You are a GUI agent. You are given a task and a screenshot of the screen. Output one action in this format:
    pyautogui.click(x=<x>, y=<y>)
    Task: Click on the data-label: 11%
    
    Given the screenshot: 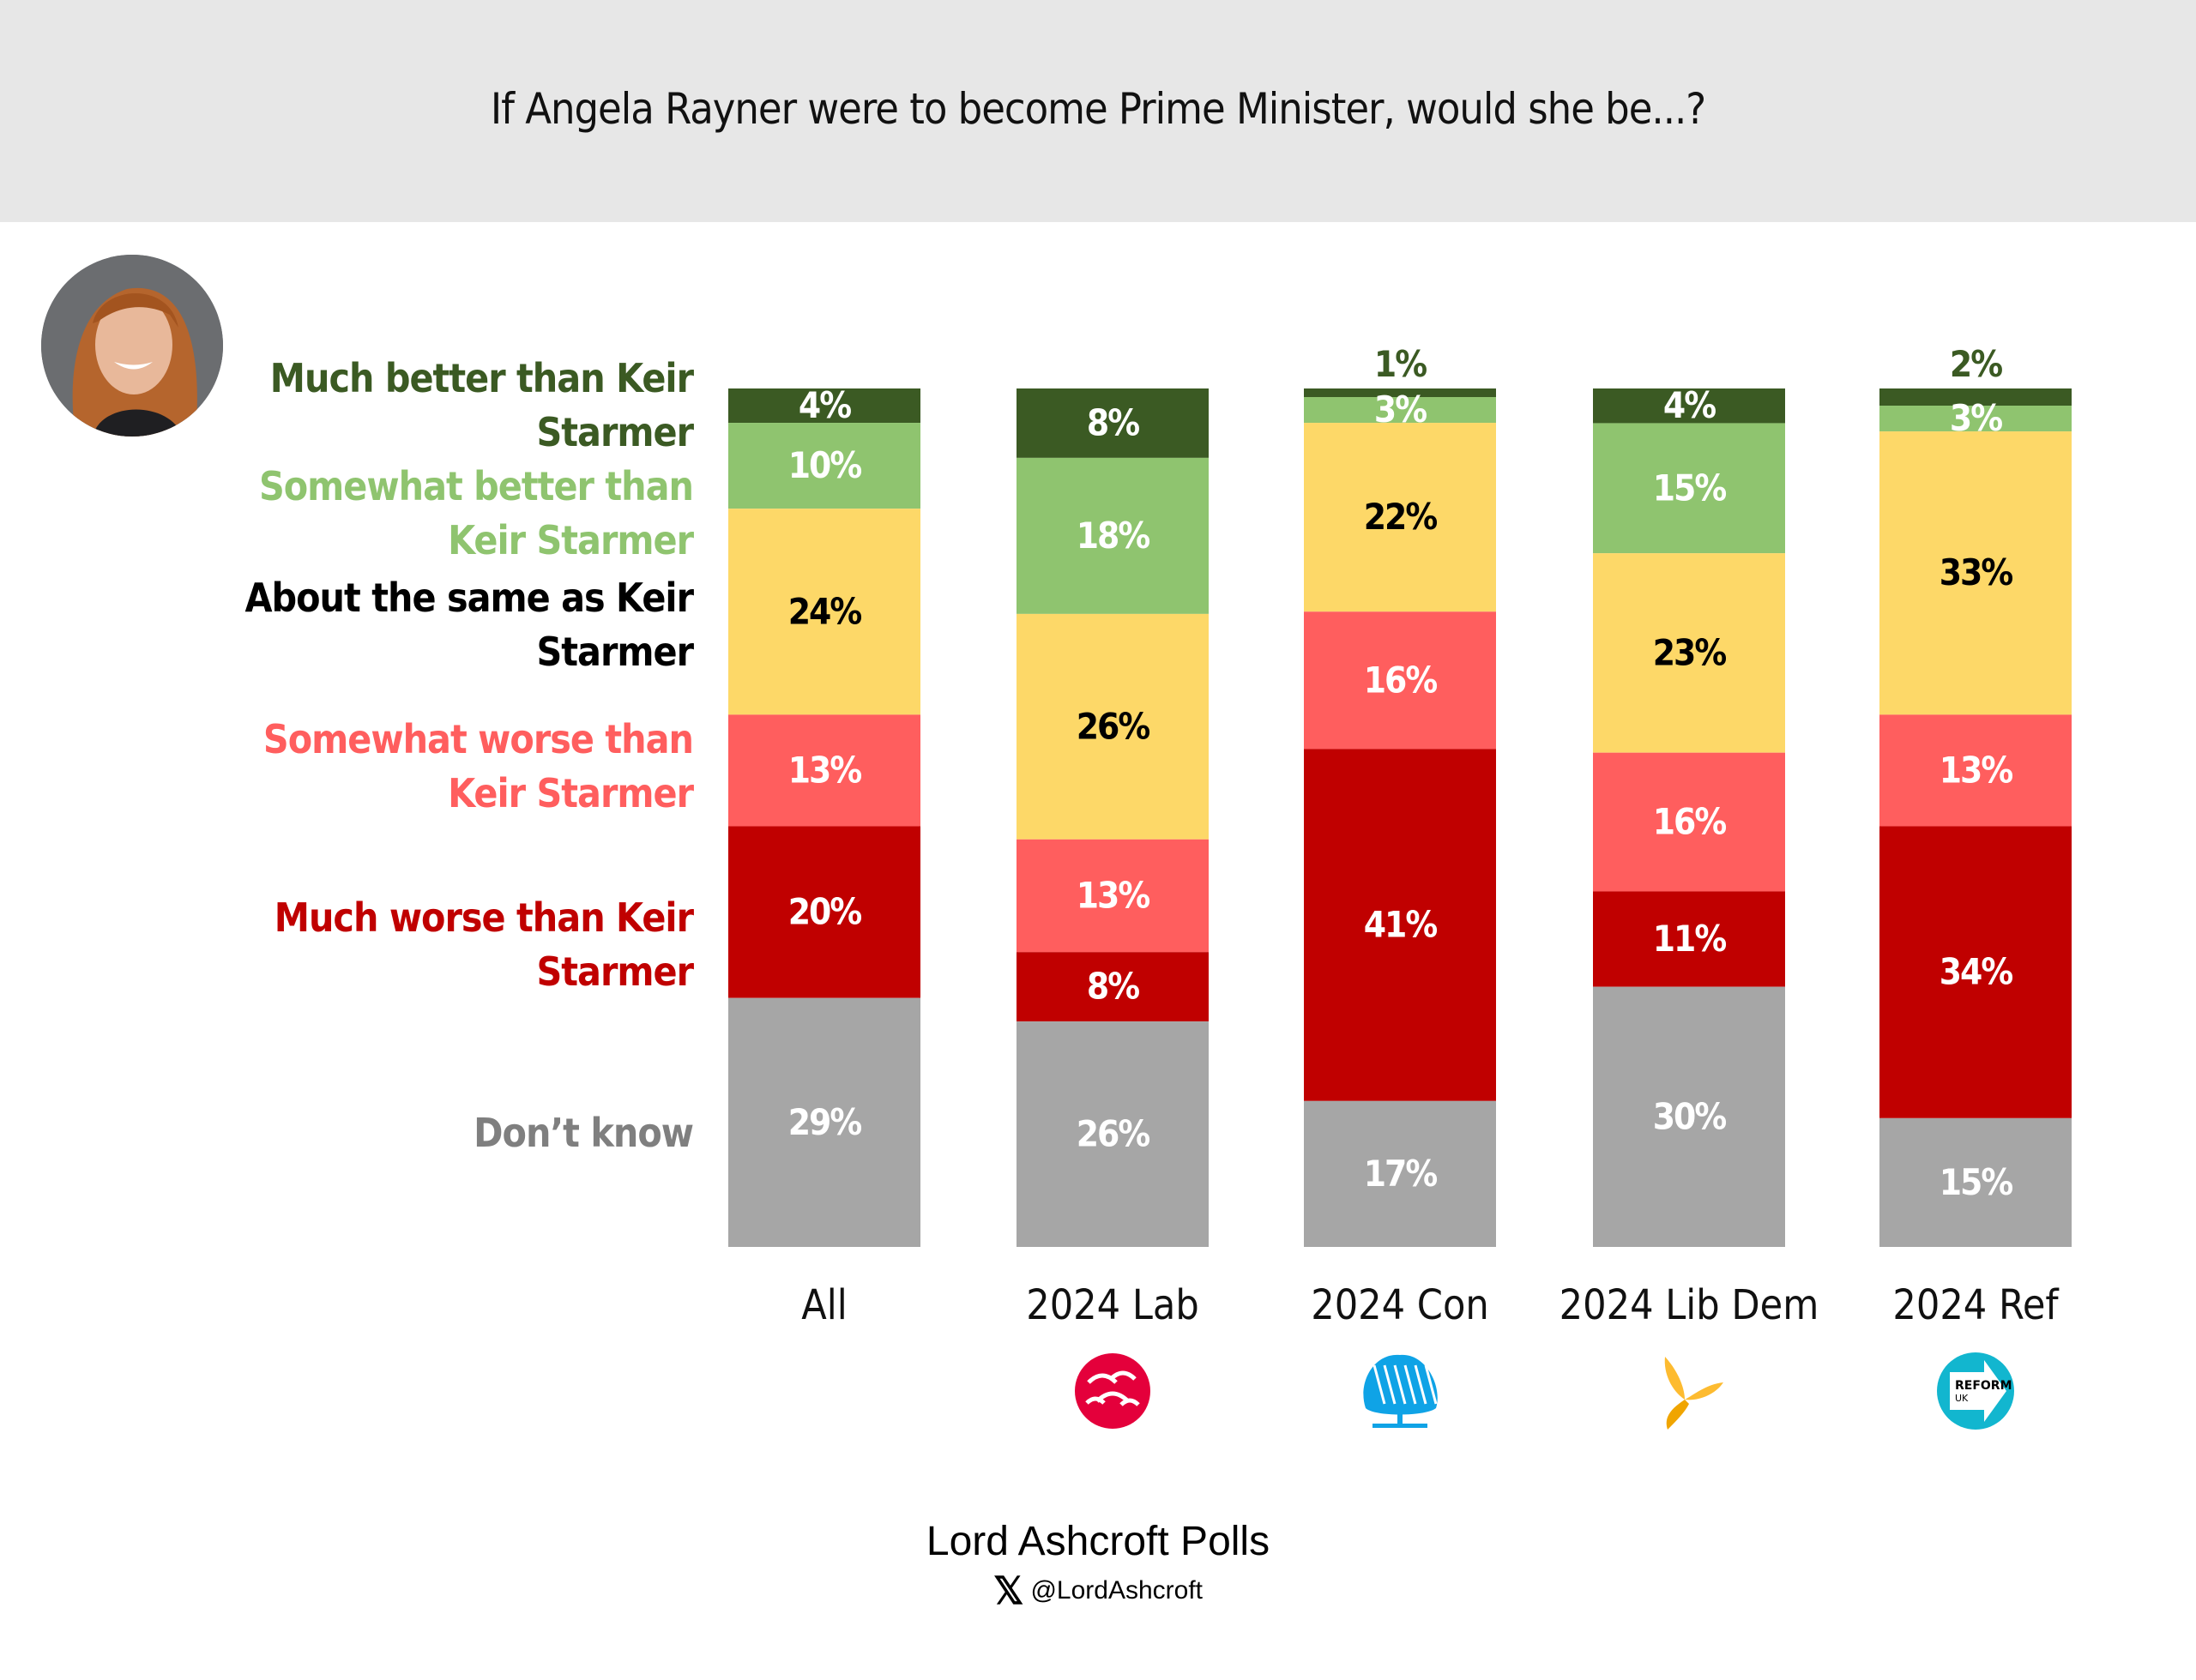 What is the action you would take?
    pyautogui.click(x=1690, y=939)
    